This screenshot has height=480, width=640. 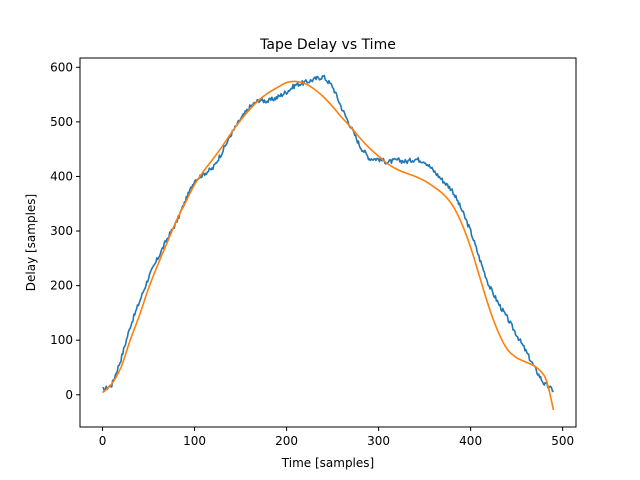 What do you see at coordinates (61, 67) in the screenshot?
I see `y-tick-label: 600` at bounding box center [61, 67].